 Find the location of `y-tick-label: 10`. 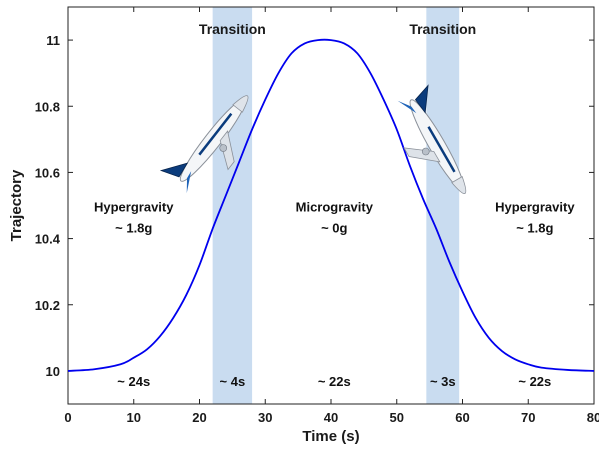

y-tick-label: 10 is located at coordinates (53, 371).